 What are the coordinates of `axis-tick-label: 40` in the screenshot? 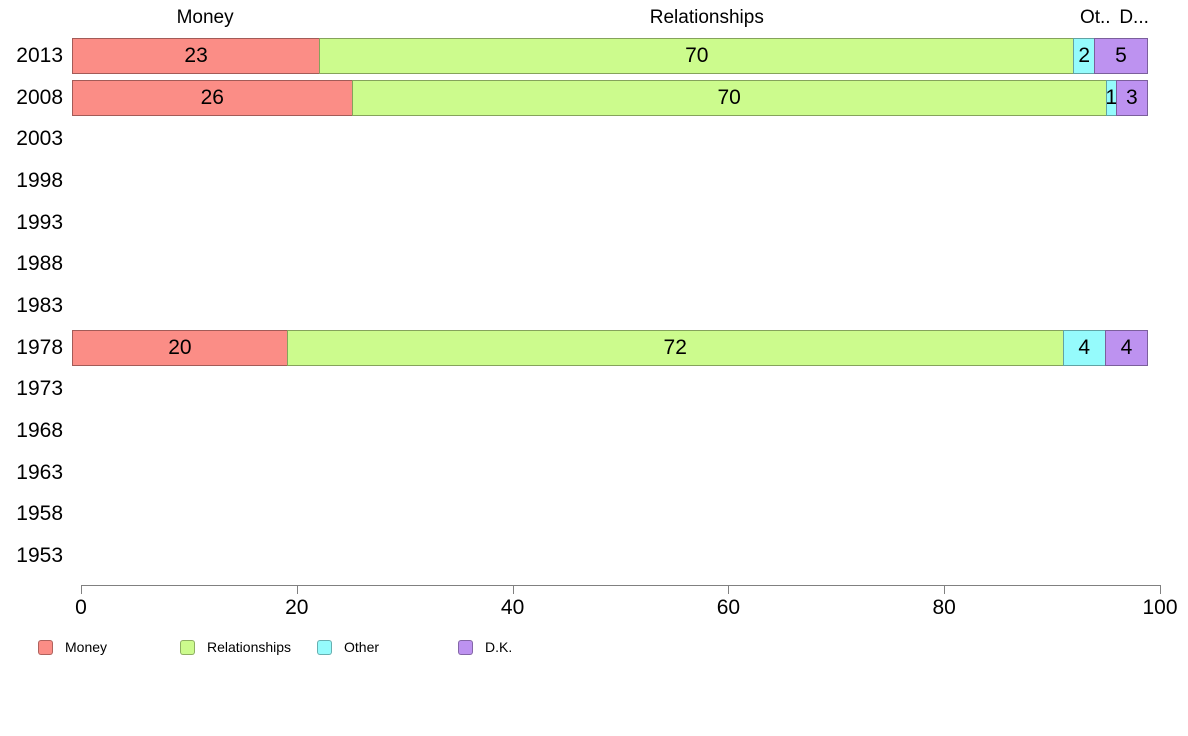 It's located at (512, 607).